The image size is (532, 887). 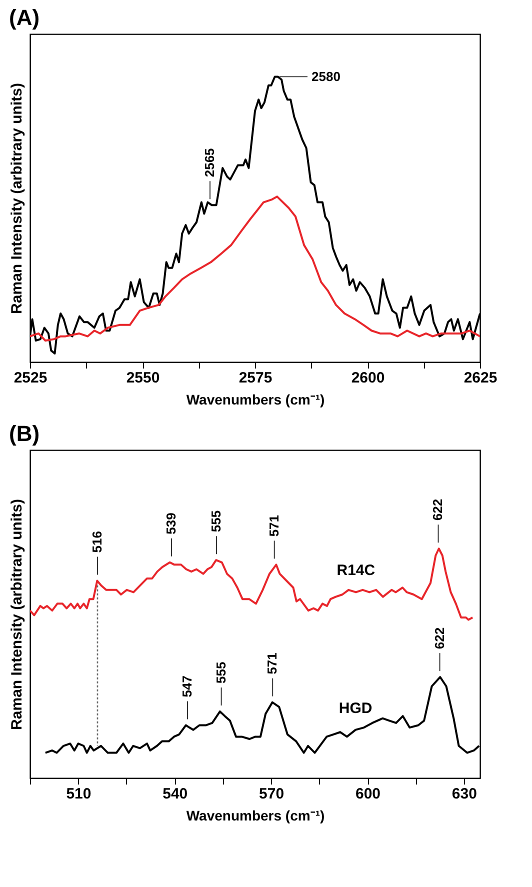 What do you see at coordinates (31, 378) in the screenshot?
I see `x-tick-label: 2525` at bounding box center [31, 378].